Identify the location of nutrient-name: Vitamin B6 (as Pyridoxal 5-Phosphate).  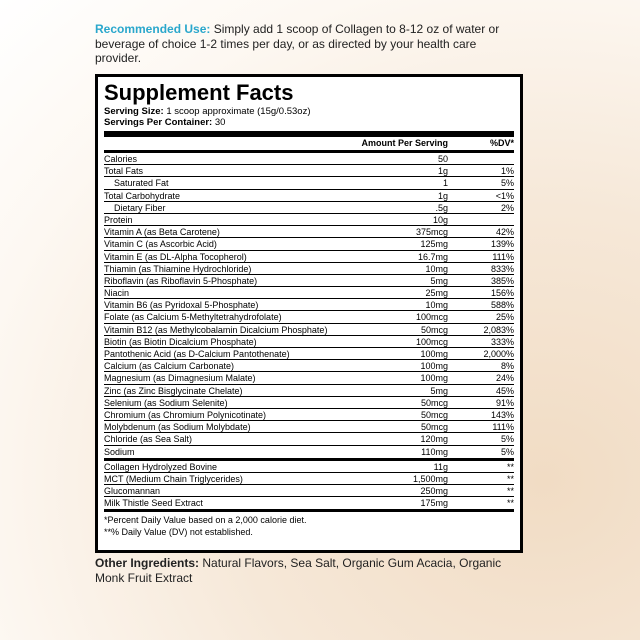
(181, 305).